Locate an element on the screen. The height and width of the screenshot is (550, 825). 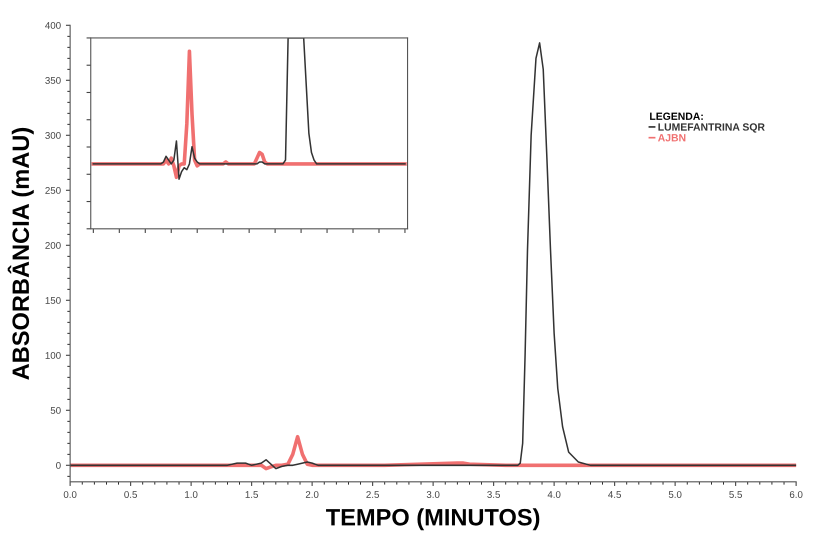
x-tick-label: 5.0 is located at coordinates (675, 494).